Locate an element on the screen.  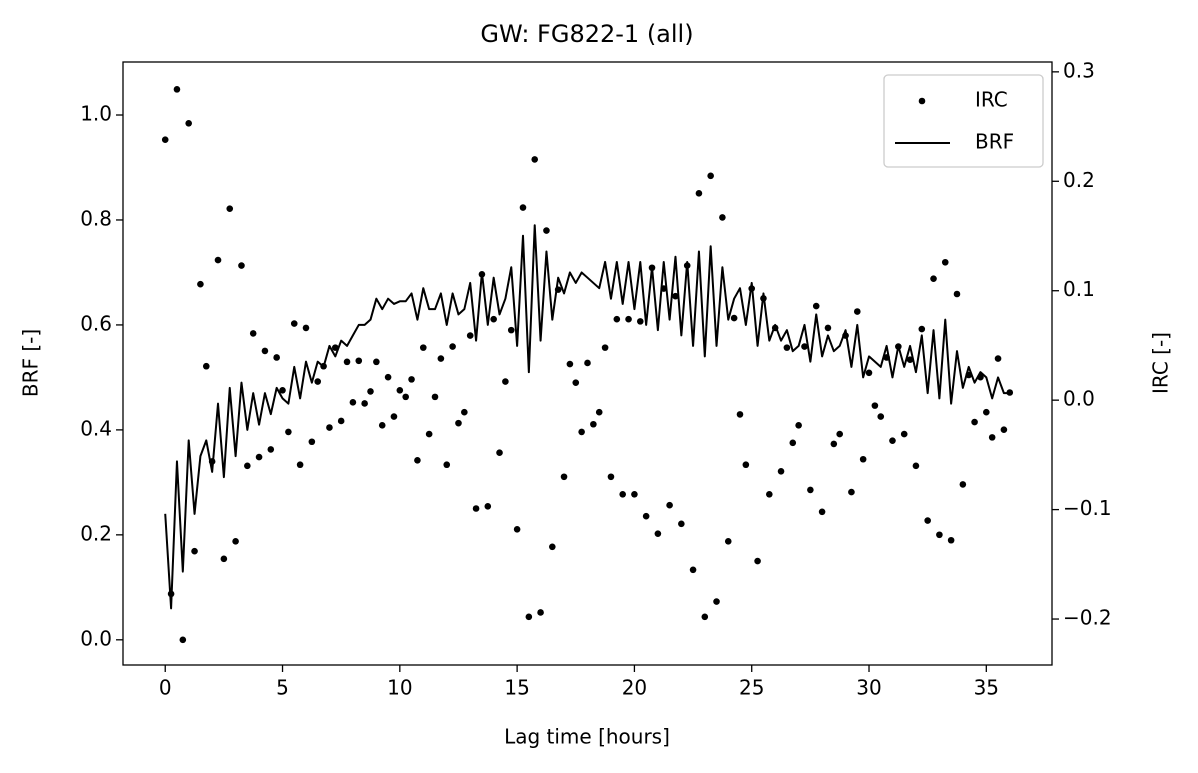
legend-marker is located at coordinates (922, 101).